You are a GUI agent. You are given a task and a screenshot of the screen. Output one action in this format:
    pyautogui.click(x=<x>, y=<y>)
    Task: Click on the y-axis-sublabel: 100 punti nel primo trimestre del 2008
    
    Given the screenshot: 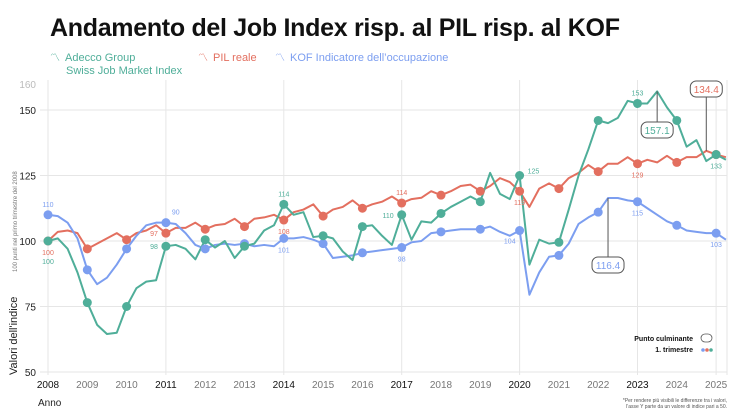 What is the action you would take?
    pyautogui.click(x=16, y=221)
    